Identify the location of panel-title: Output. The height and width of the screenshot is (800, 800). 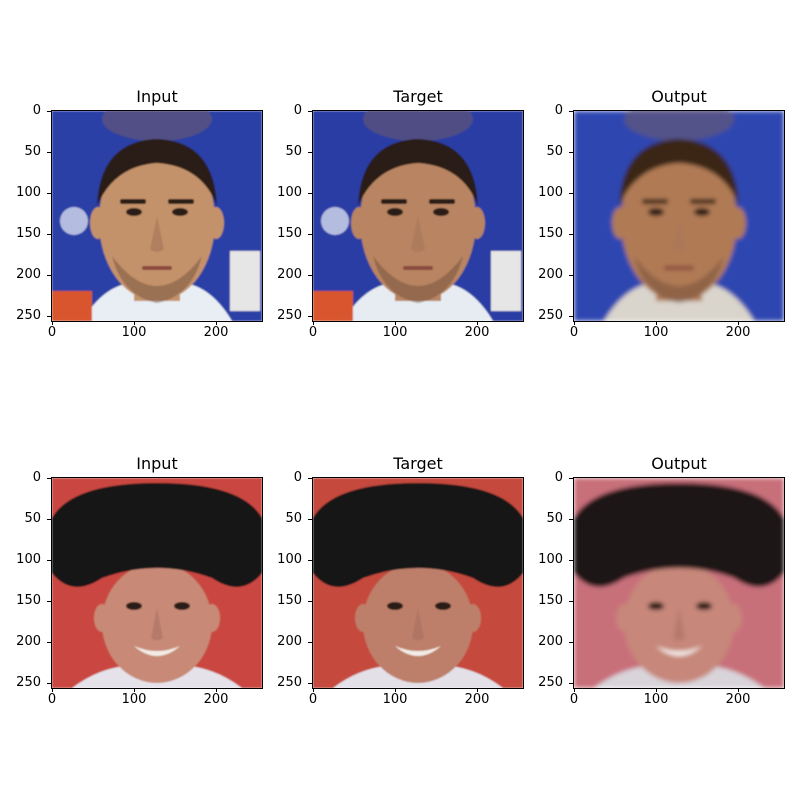
(679, 96).